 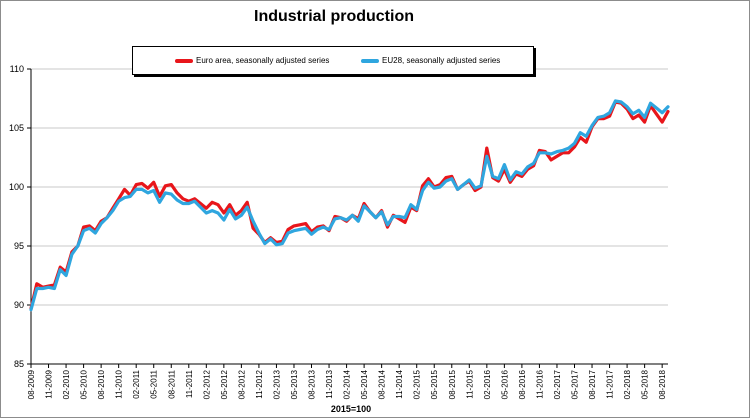 I want to click on y-tick-label: 85, so click(x=19, y=364).